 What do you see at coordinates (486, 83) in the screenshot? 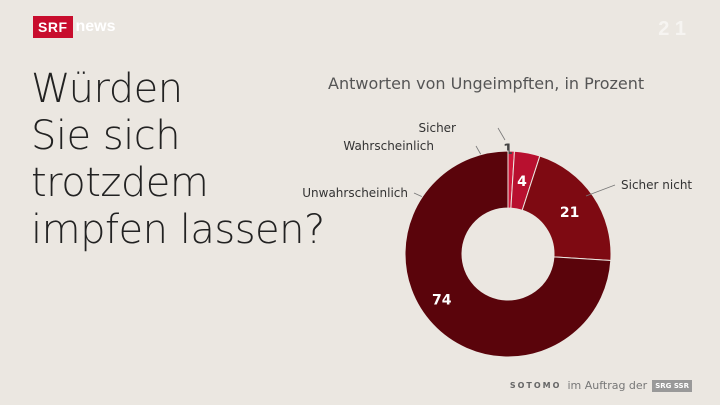
I see `chart-title: Antworten von Ungeimpften, in Prozent` at bounding box center [486, 83].